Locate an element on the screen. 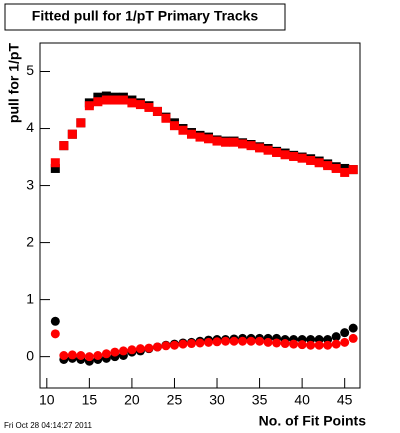 The image size is (400, 433). x-axis-label: No. of Fit Points is located at coordinates (313, 421).